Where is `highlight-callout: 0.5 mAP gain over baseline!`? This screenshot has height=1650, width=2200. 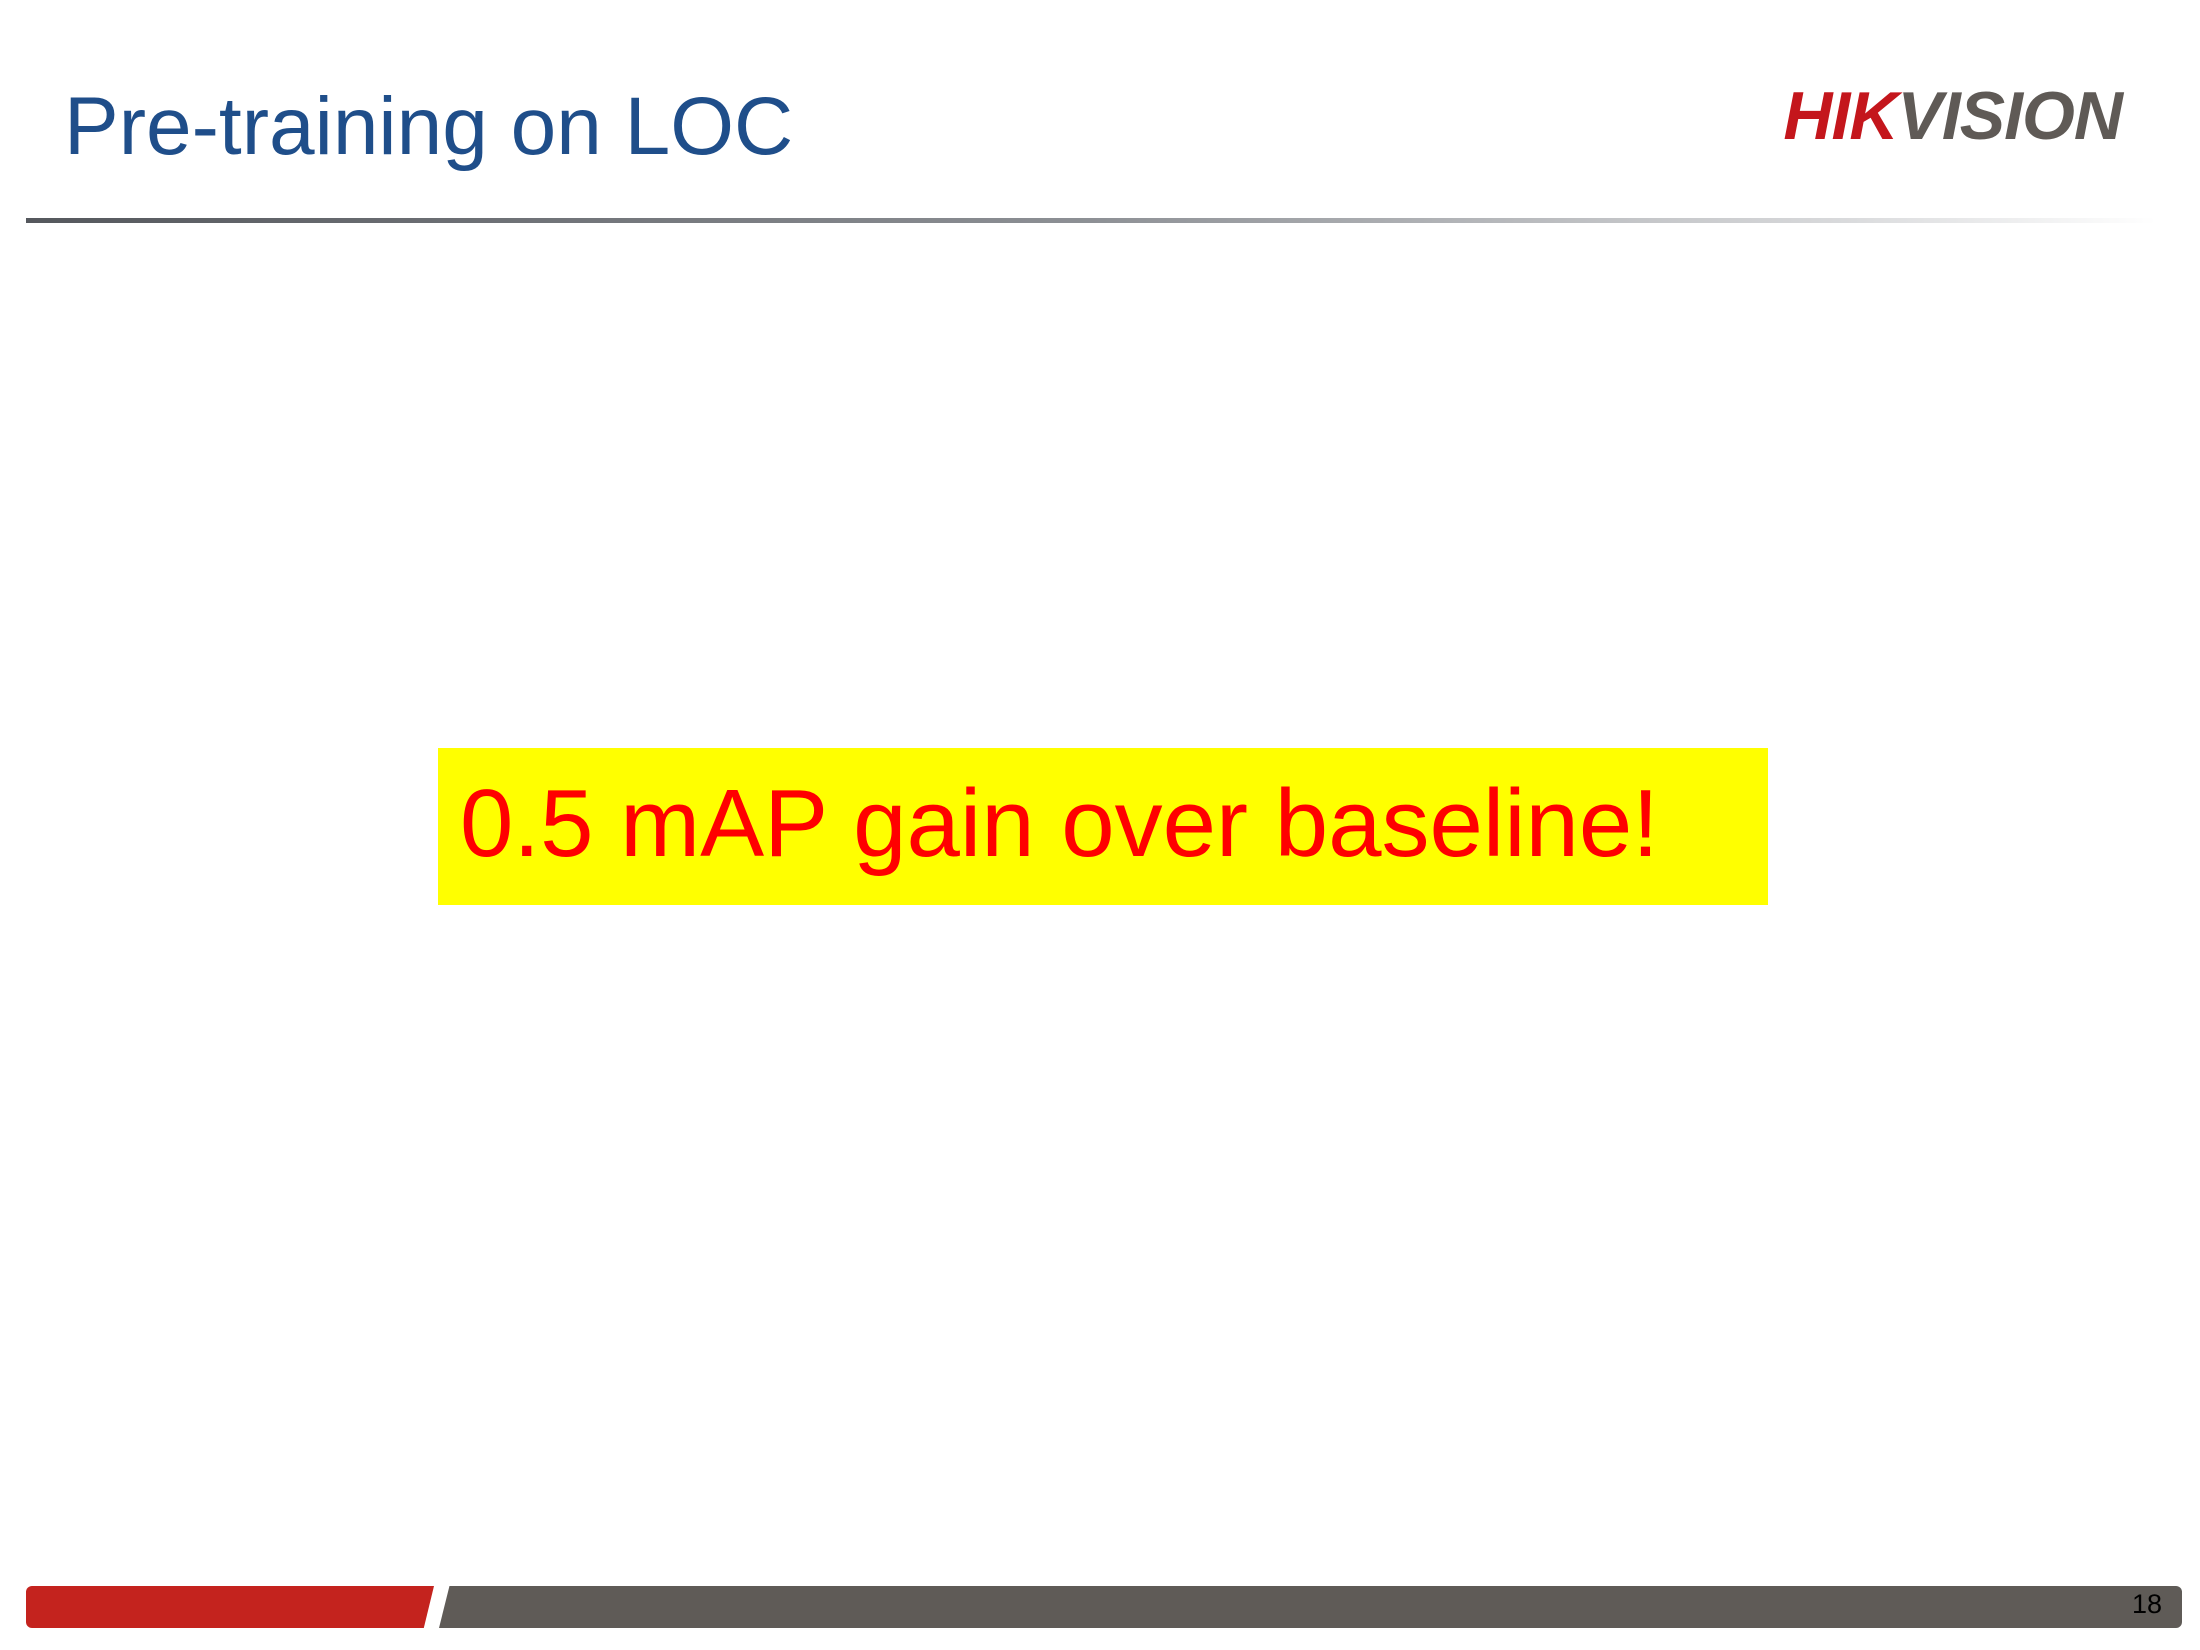
highlight-callout: 0.5 mAP gain over baseline! is located at coordinates (1103, 826).